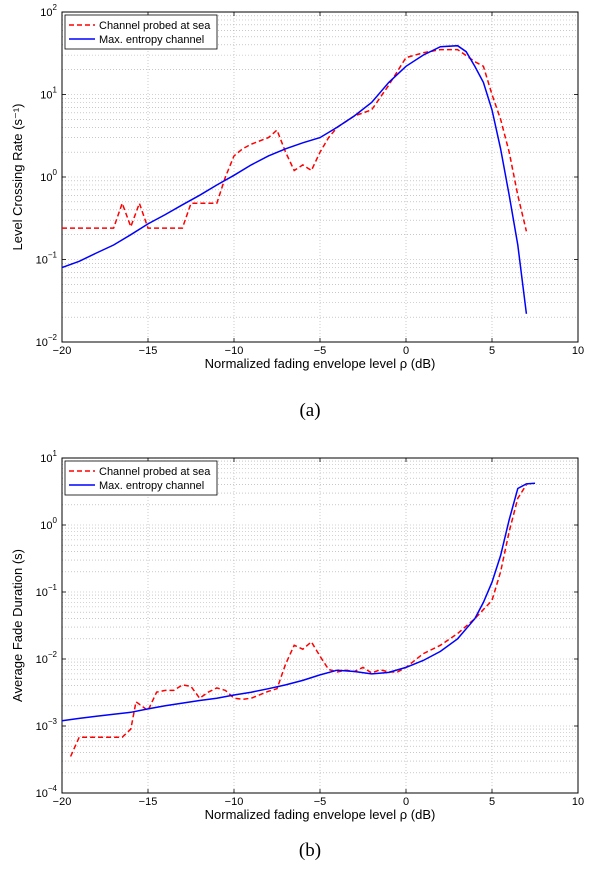 This screenshot has width=607, height=876. What do you see at coordinates (47, 725) in the screenshot?
I see `y-tick-label: 10⁻³` at bounding box center [47, 725].